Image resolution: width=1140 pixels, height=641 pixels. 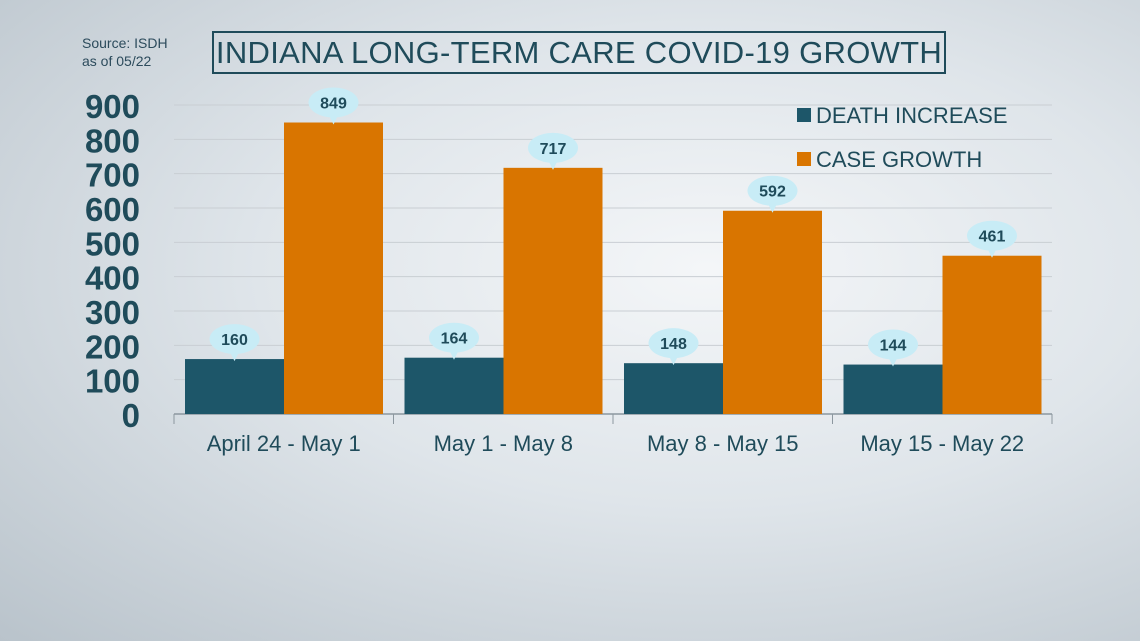 What do you see at coordinates (125, 52) in the screenshot?
I see `source-note: Source: ISDH as of 05/22` at bounding box center [125, 52].